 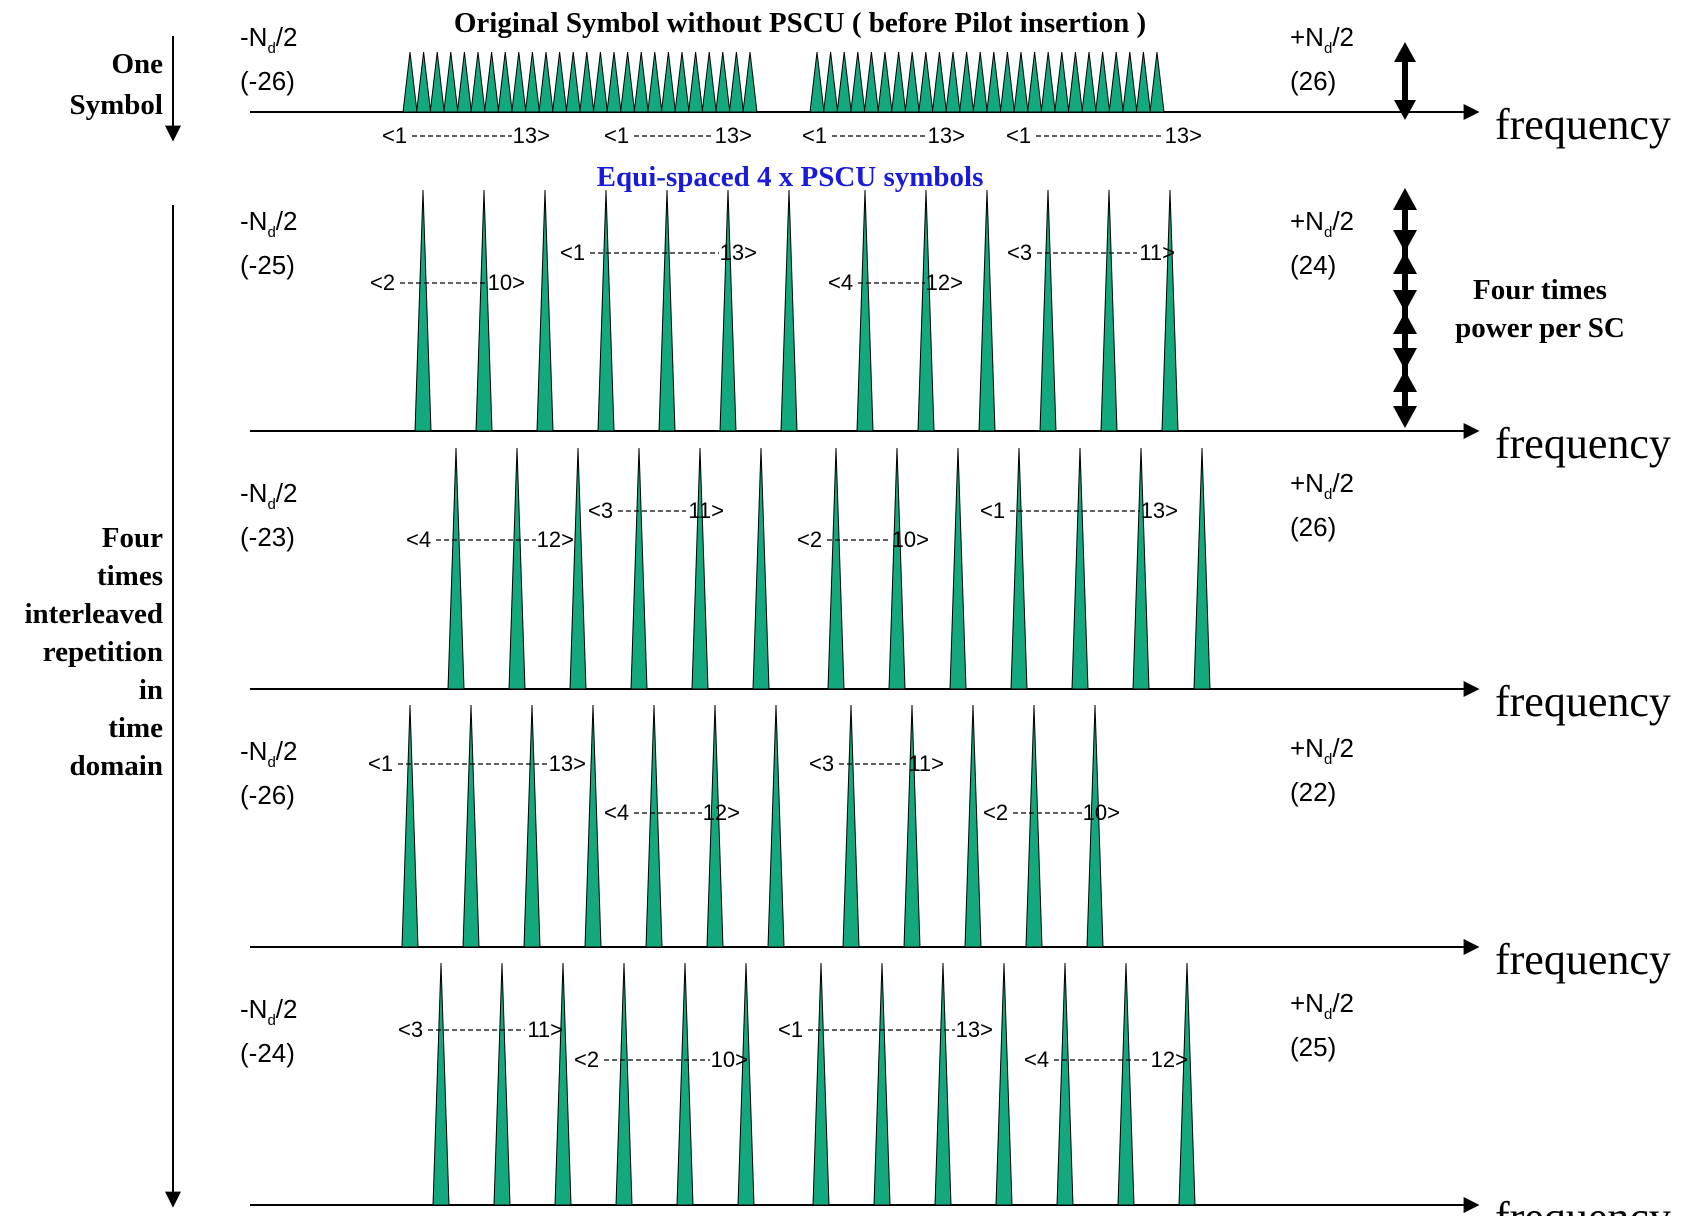 I want to click on group-end-index: 11>, so click(x=926, y=763).